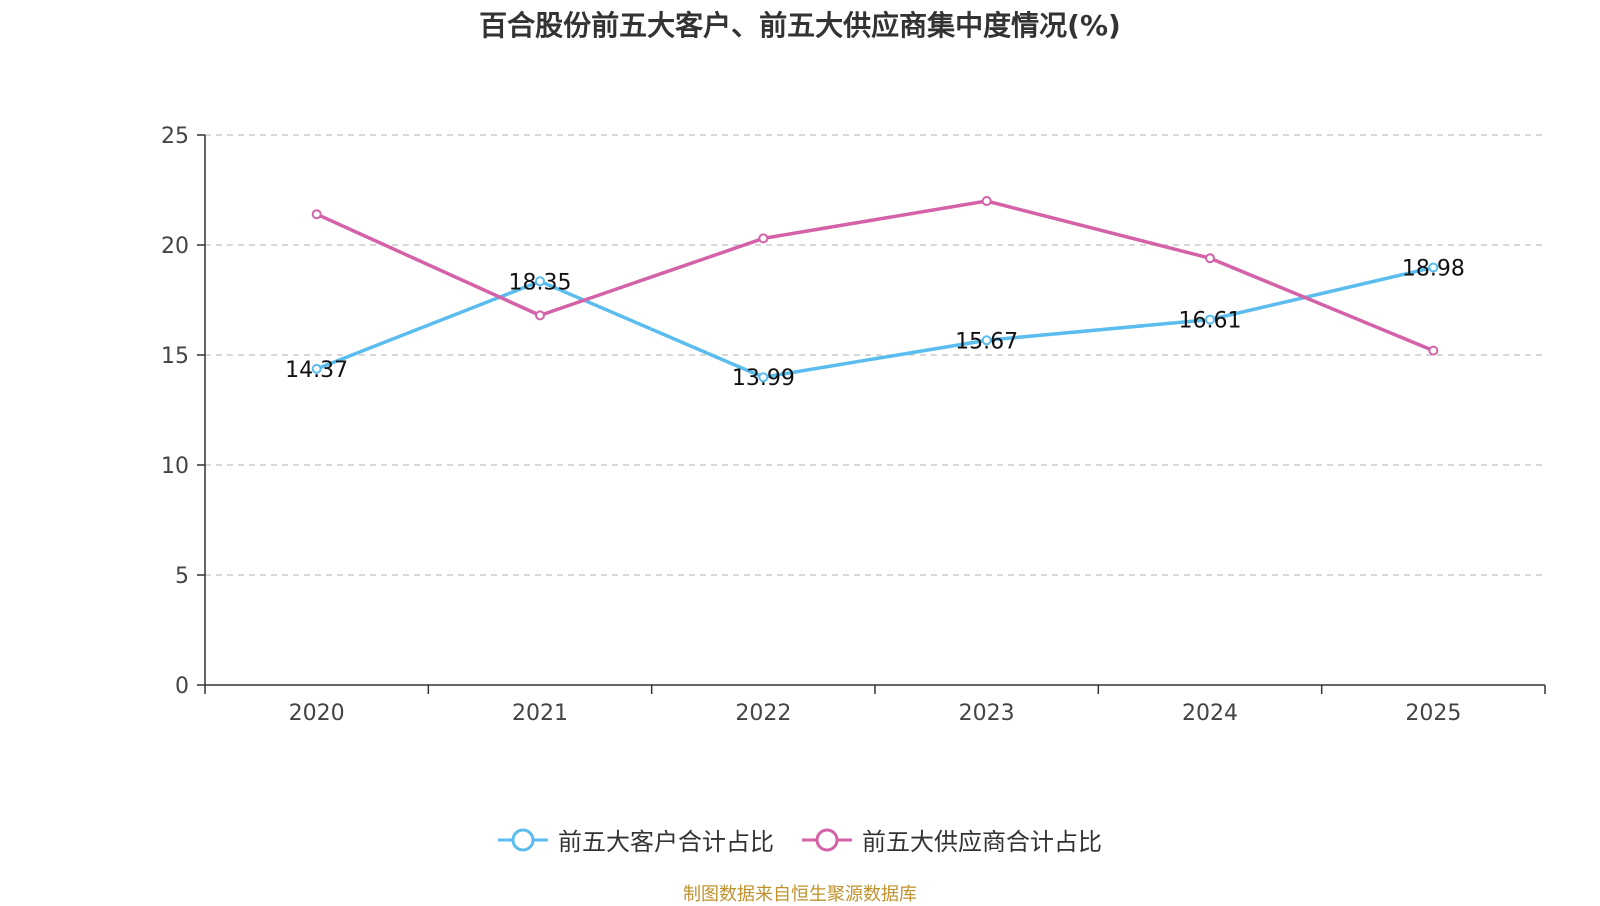 The image size is (1600, 906). What do you see at coordinates (523, 839) in the screenshot?
I see `legend-customers-icon` at bounding box center [523, 839].